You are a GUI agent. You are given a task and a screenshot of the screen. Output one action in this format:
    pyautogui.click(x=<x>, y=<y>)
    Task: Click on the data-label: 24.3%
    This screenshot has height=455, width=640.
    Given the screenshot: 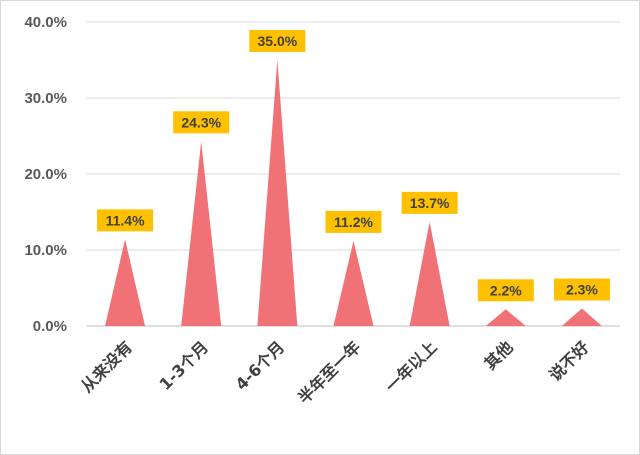 What is the action you would take?
    pyautogui.click(x=201, y=122)
    